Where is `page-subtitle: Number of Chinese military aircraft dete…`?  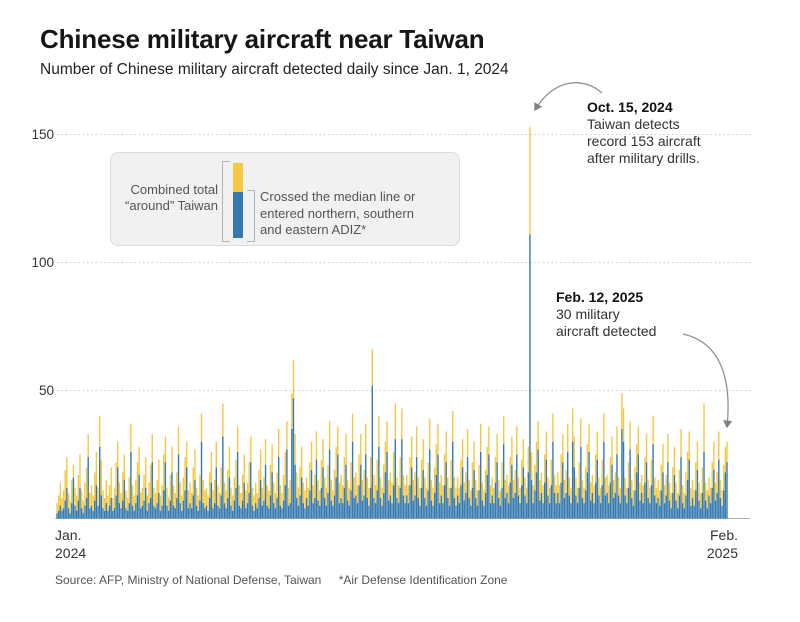 page-subtitle: Number of Chinese military aircraft dete… is located at coordinates (274, 69).